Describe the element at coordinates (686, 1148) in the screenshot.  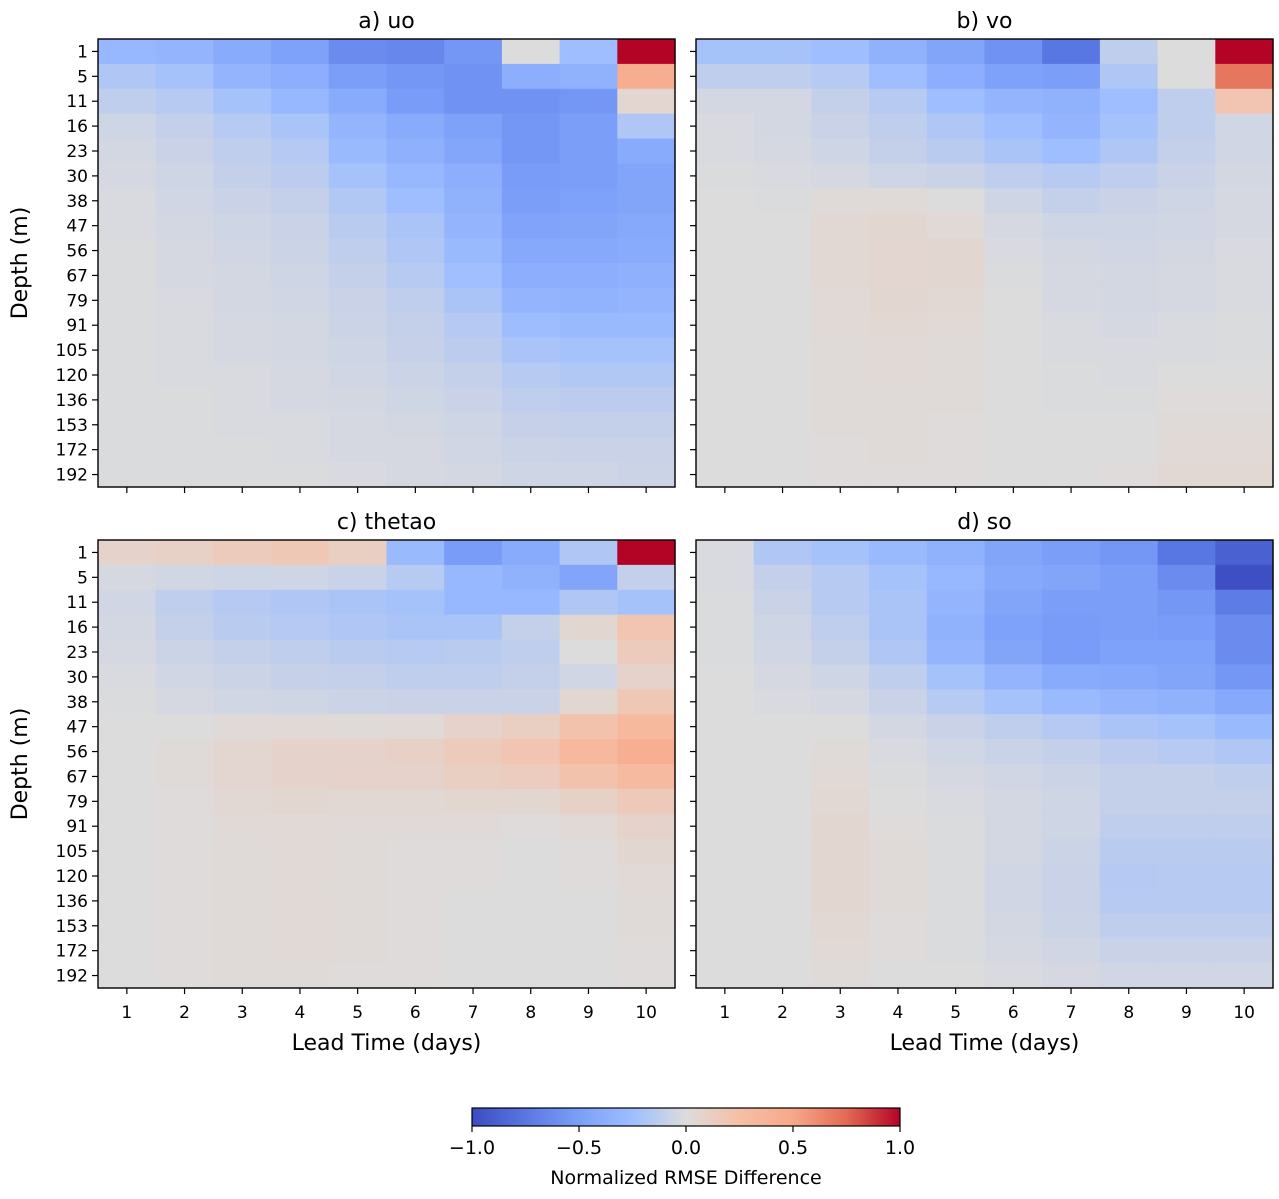
I see `colorbar-tick-label: 0.0` at that location.